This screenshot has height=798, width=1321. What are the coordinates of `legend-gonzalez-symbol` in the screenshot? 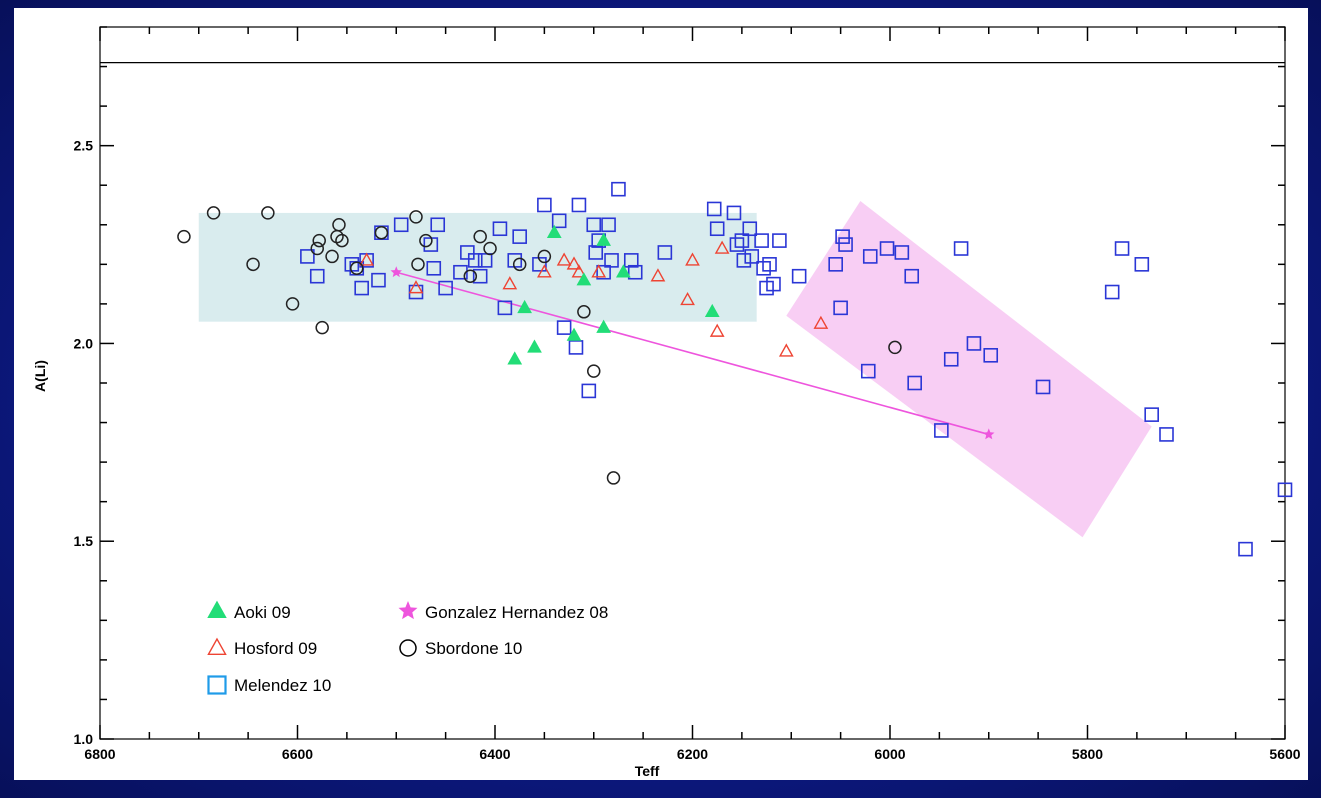 It's located at (408, 610).